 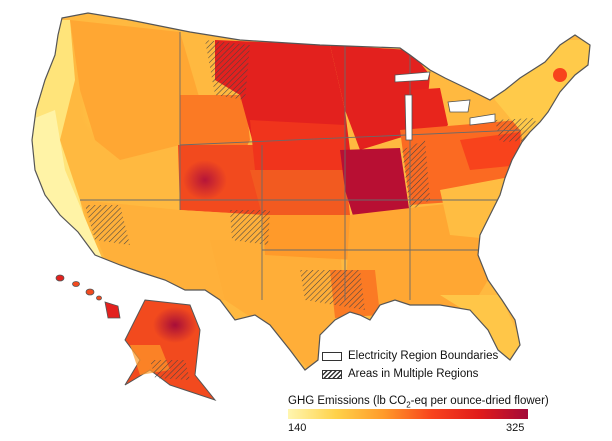 I want to click on multi-region-area-ohio, so click(x=416, y=175).